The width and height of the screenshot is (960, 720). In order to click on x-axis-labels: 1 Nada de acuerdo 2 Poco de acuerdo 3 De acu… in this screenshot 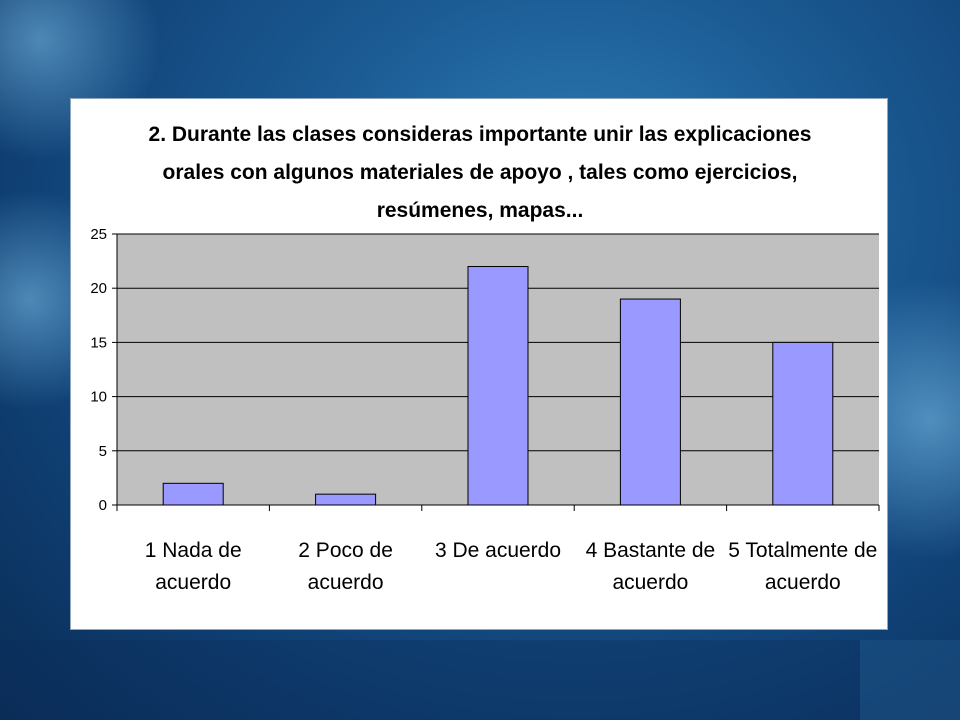, I will do `click(511, 566)`.